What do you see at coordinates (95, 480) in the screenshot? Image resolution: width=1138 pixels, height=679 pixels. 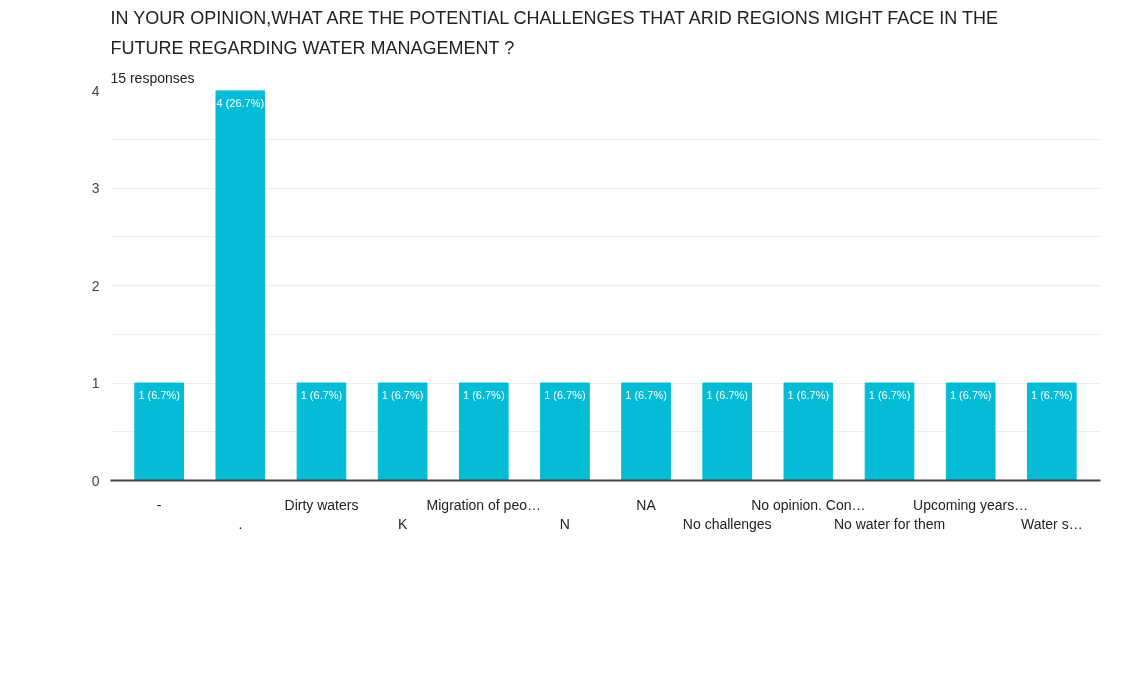 I see `y-tick-label: 0` at bounding box center [95, 480].